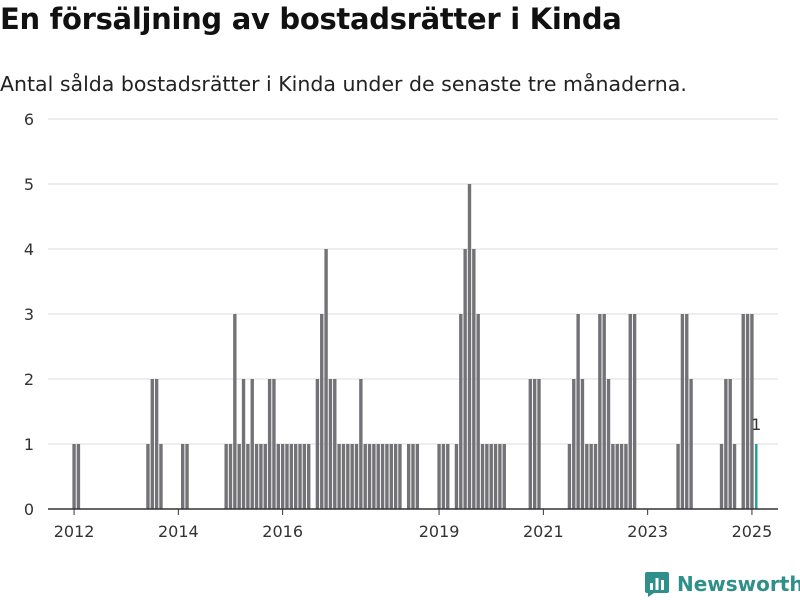 The height and width of the screenshot is (600, 800). What do you see at coordinates (29, 314) in the screenshot?
I see `y-tick-label: 3` at bounding box center [29, 314].